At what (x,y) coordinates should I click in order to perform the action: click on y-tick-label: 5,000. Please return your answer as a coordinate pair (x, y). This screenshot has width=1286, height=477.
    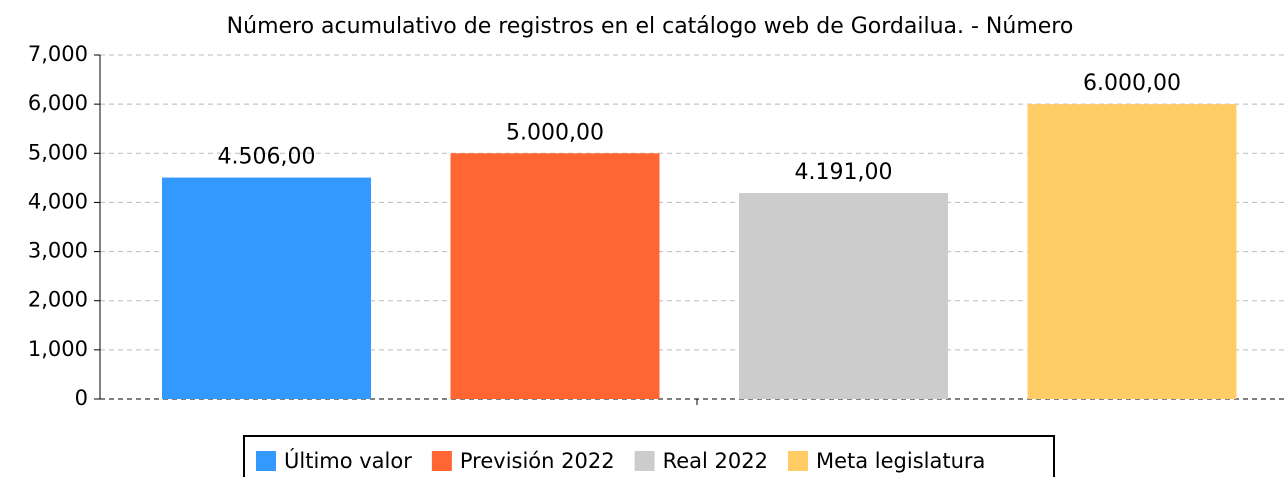
    Looking at the image, I should click on (58, 152).